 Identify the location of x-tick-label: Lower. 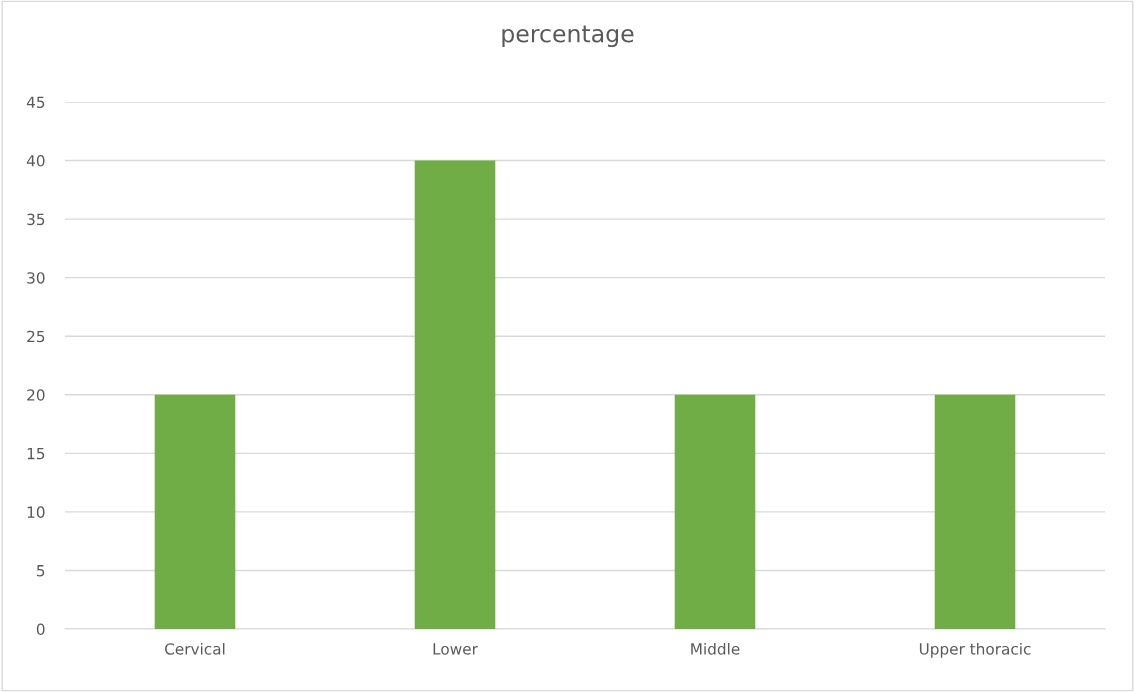
(455, 649).